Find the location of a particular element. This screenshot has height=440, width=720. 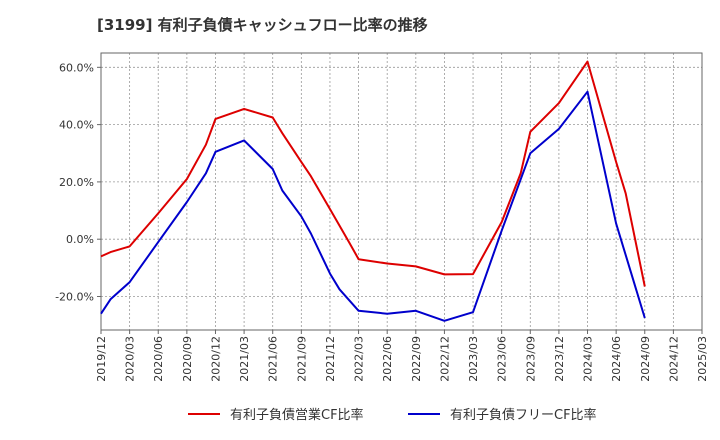

legend-swatch-operating-cf is located at coordinates (204, 413).